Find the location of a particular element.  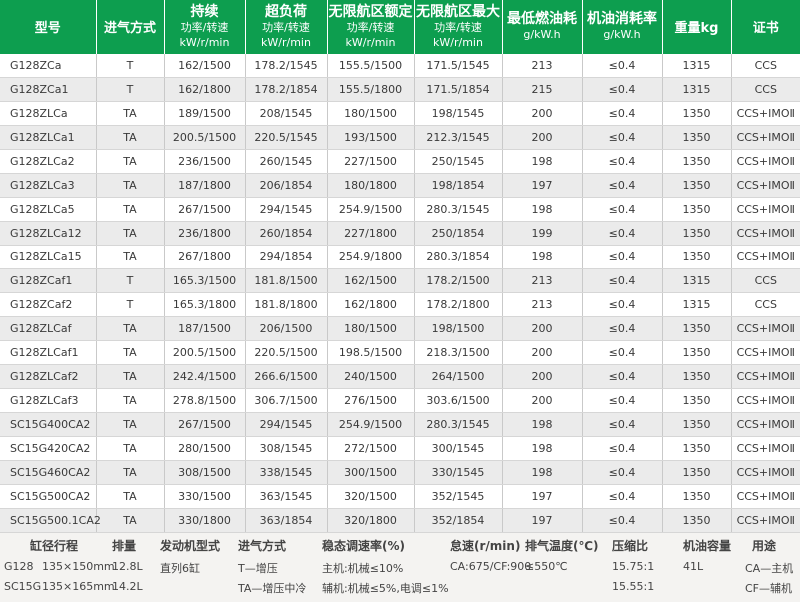

cell-model: G128ZLCaf is located at coordinates (48, 329).